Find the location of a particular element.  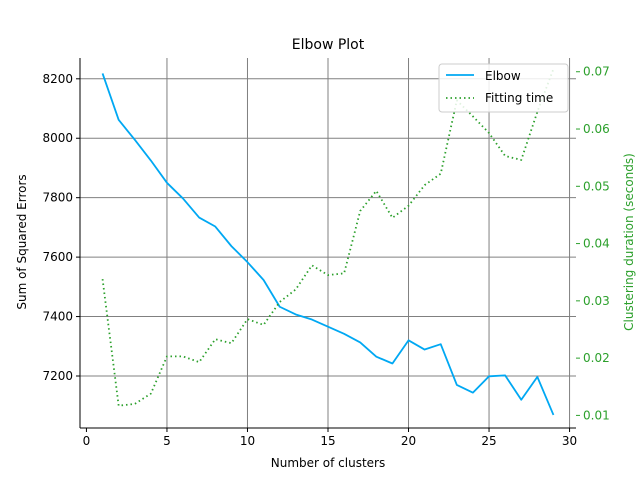

y-tick-label: 7400 is located at coordinates (57, 317).